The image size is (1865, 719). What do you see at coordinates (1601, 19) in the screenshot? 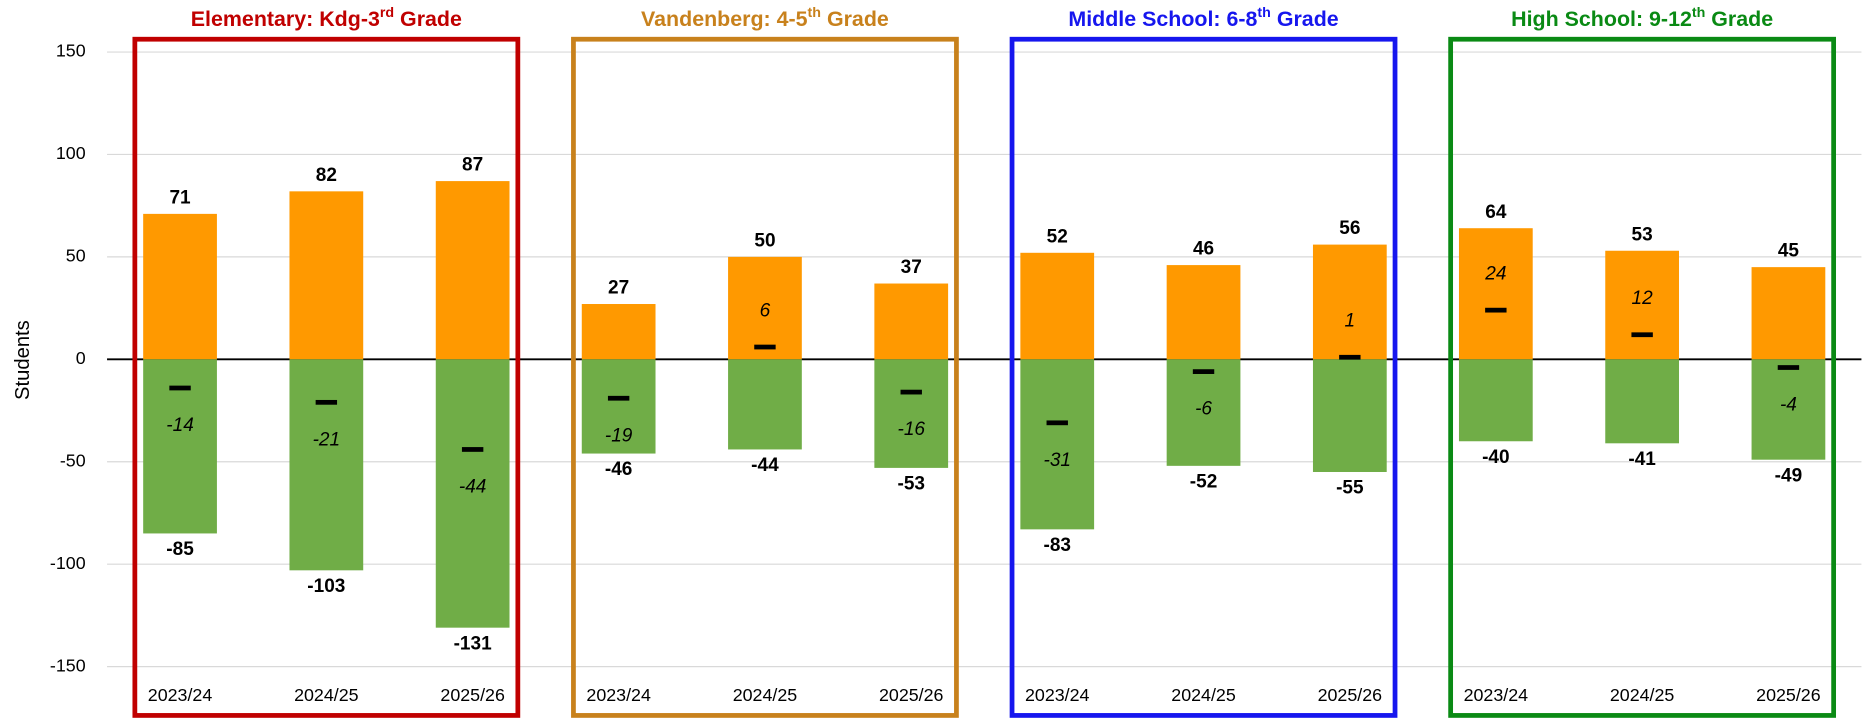
I see `group-title-main: High School: 9-12` at bounding box center [1601, 19].